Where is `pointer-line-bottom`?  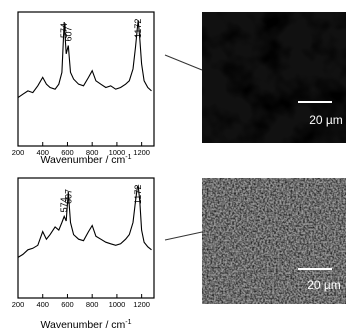 pointer-line-bottom is located at coordinates (183, 236).